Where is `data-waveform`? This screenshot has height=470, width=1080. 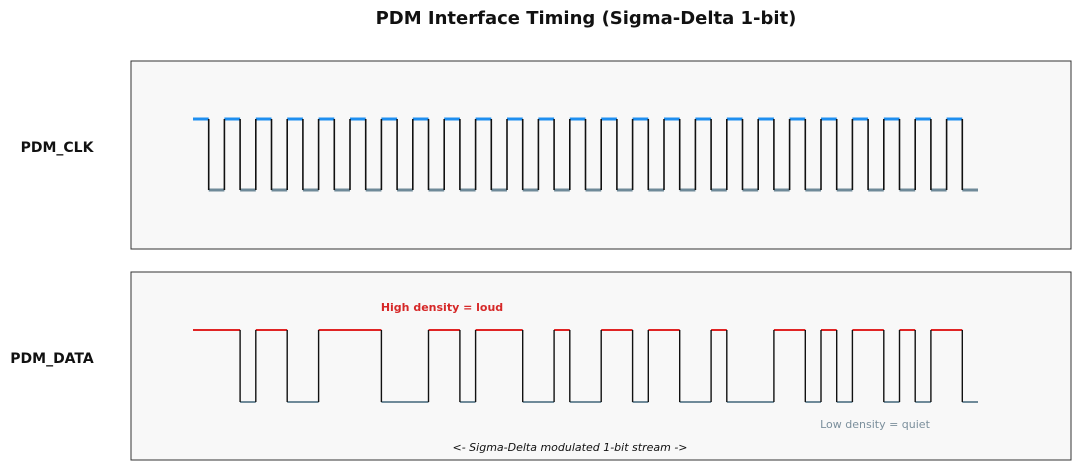
data-waveform is located at coordinates (585, 366).